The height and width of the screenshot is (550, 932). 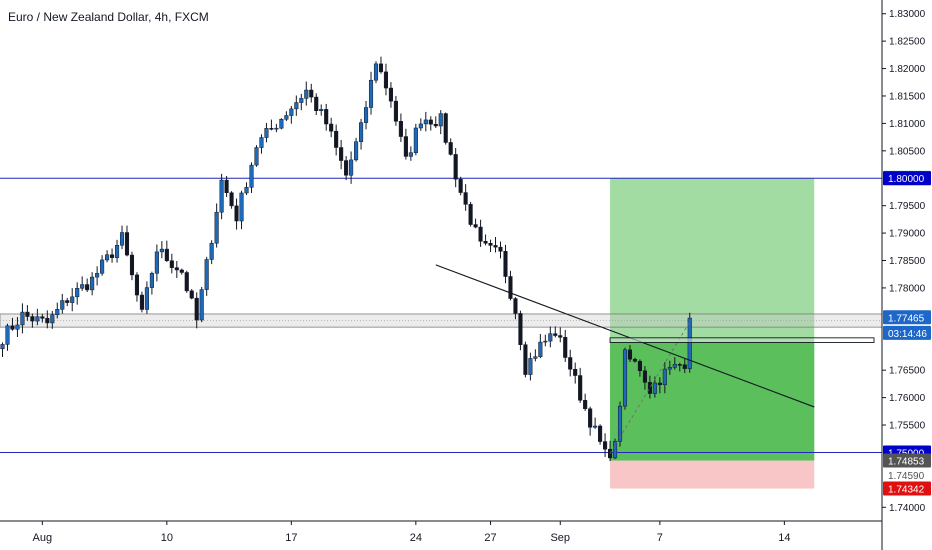 I want to click on time-tick-label: Aug, so click(x=43, y=538).